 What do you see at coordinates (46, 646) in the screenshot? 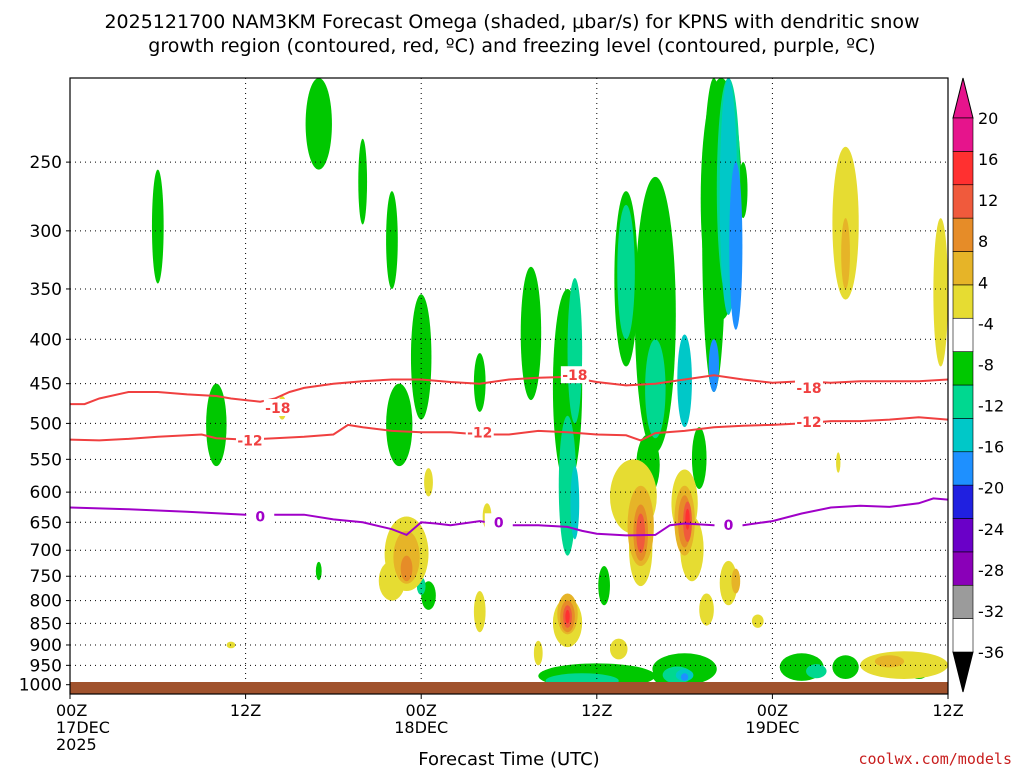
I see `y-tick-label: 900` at bounding box center [46, 646].